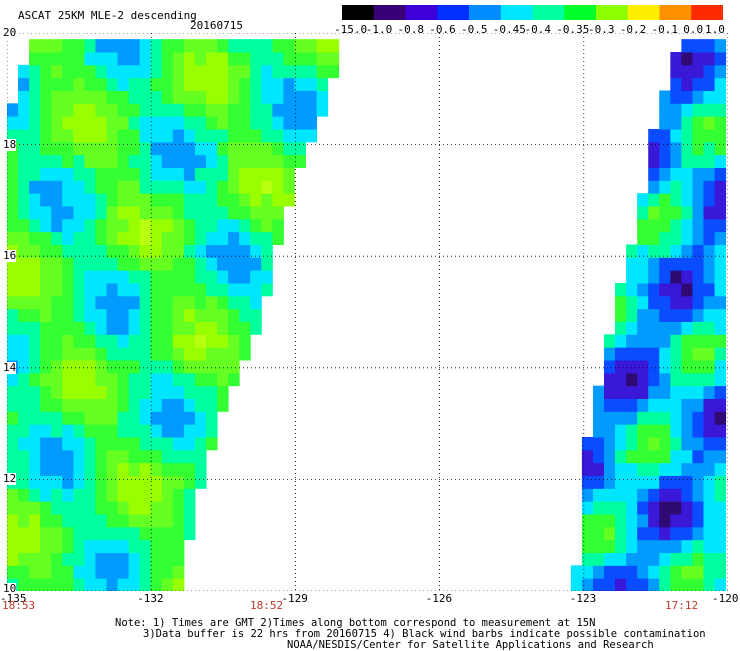 This screenshot has width=740, height=651. Describe the element at coordinates (485, 12) in the screenshot. I see `color-scale-segment` at that location.